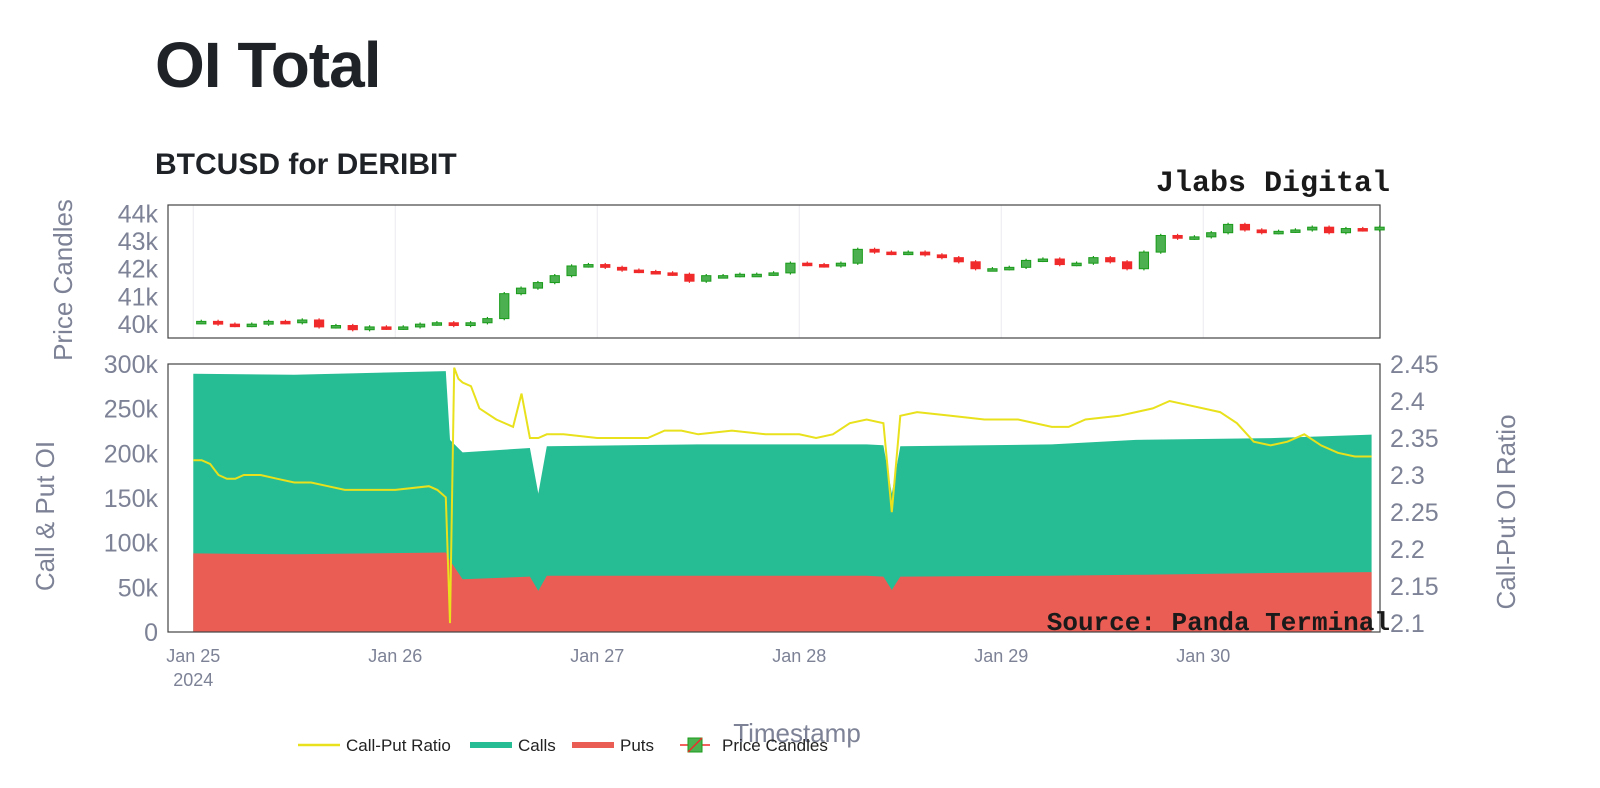  What do you see at coordinates (774, 271) in the screenshot?
I see `candle-panel-frame` at bounding box center [774, 271].